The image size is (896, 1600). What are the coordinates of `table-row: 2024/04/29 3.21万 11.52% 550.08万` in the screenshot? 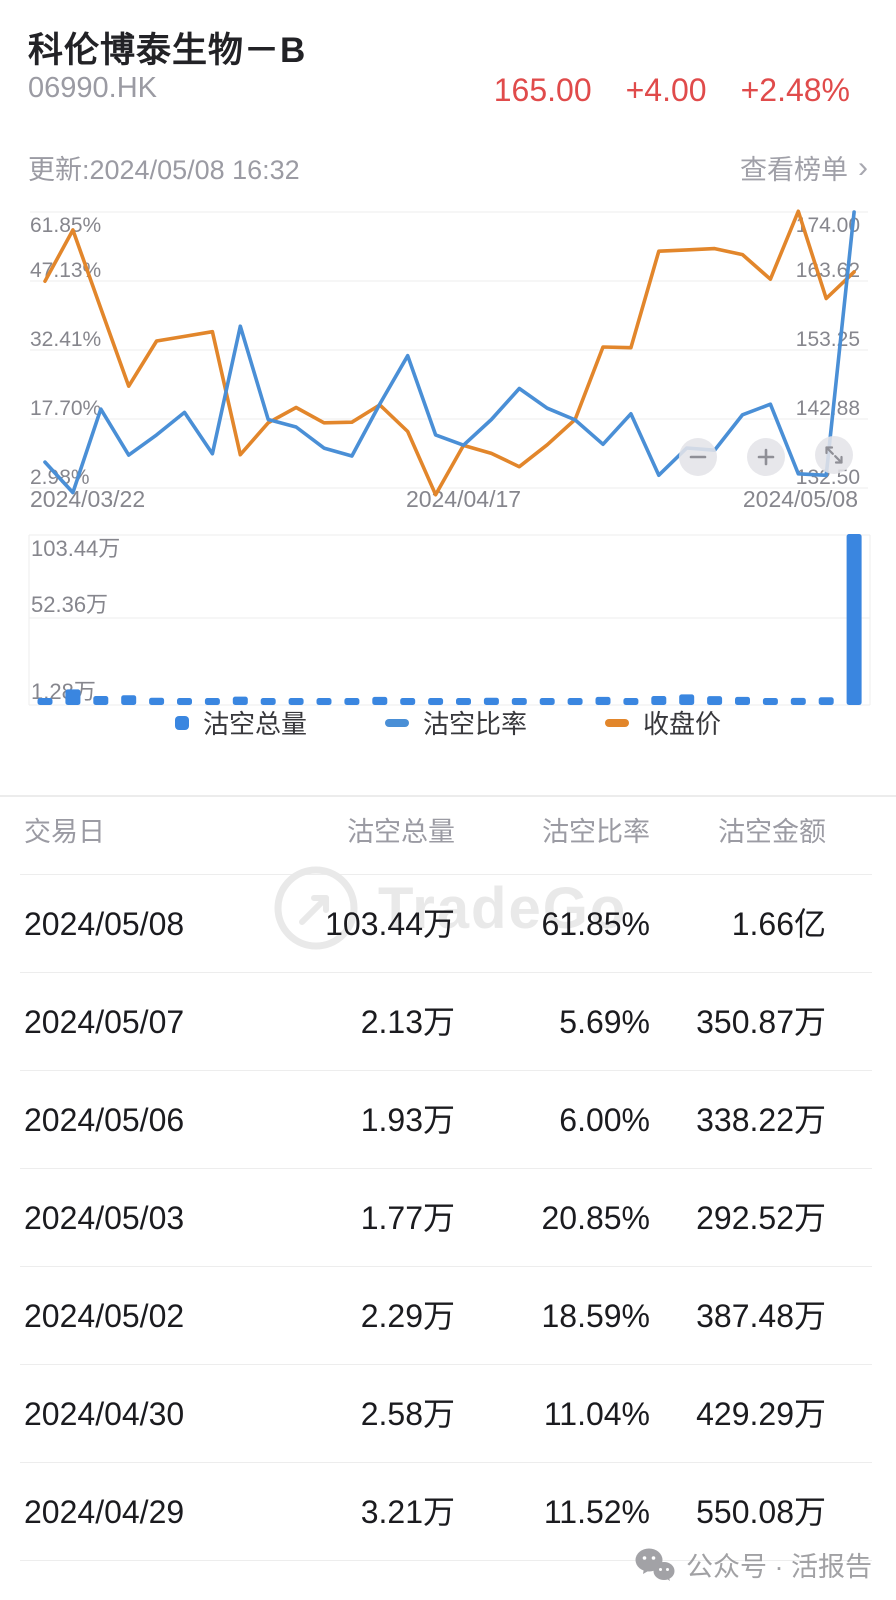 It's located at (448, 1512).